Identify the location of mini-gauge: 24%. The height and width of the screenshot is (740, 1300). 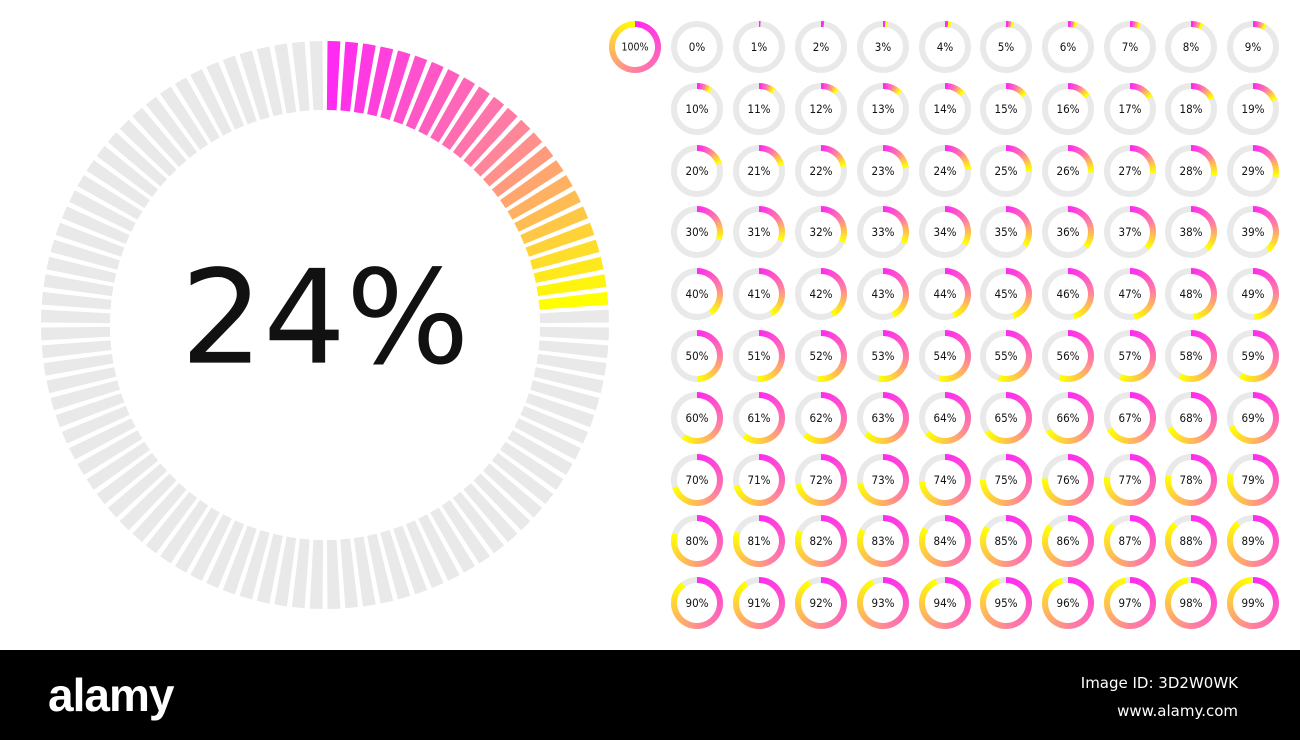
(945, 170).